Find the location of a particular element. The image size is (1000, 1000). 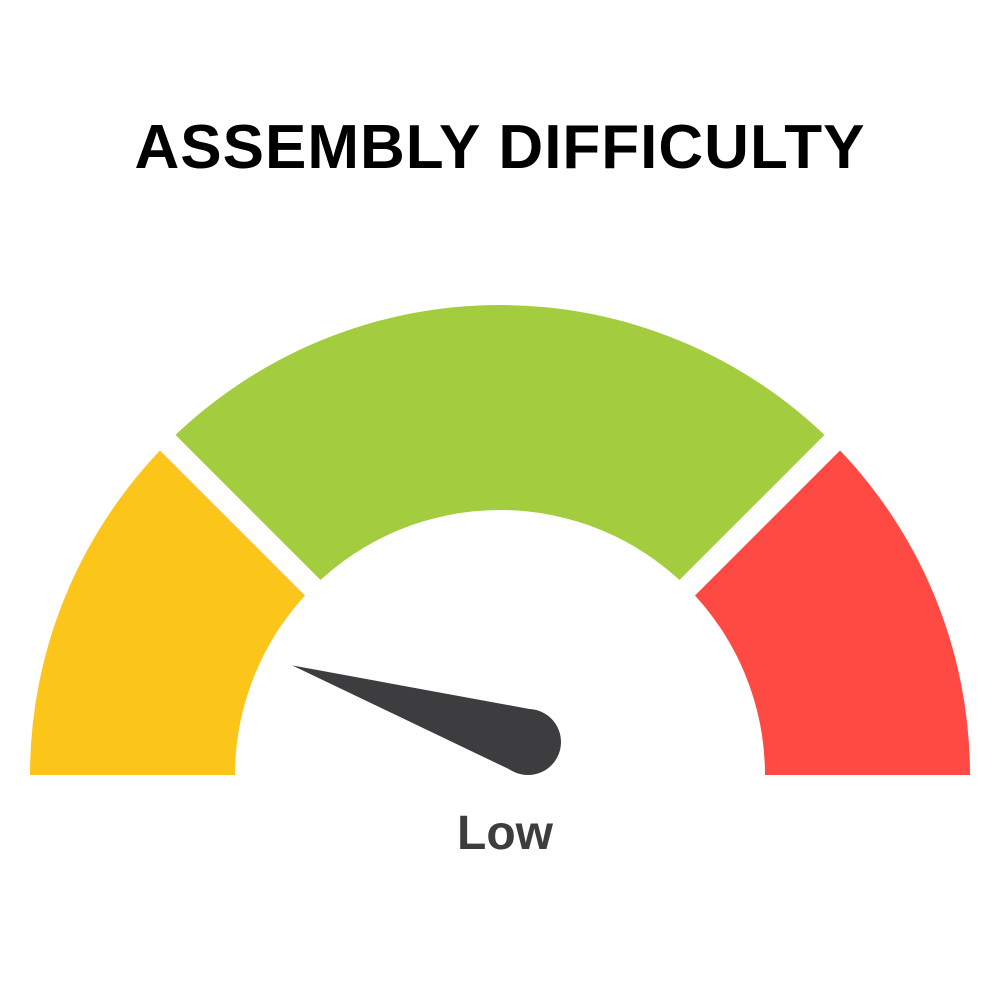

gauge-needle is located at coordinates (426, 720).